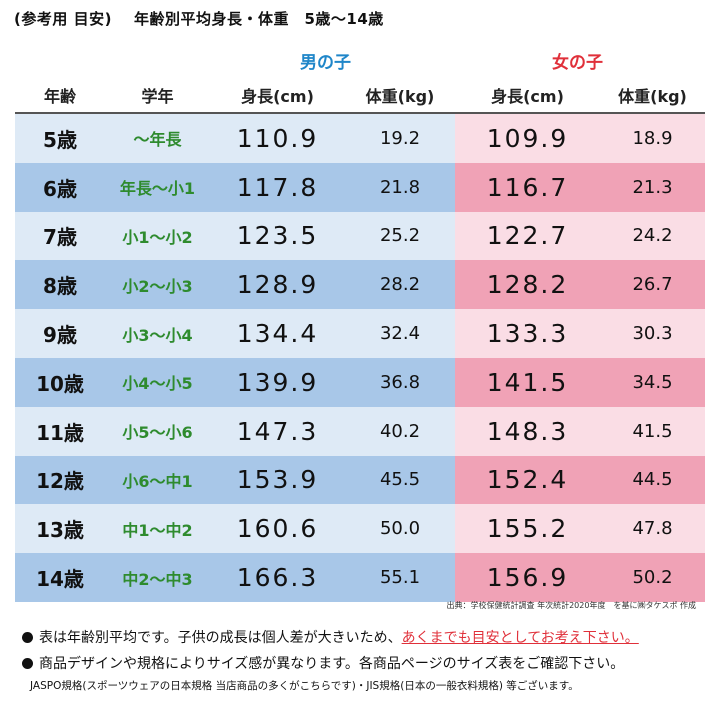  What do you see at coordinates (527, 333) in the screenshot?
I see `cell: 133.3` at bounding box center [527, 333].